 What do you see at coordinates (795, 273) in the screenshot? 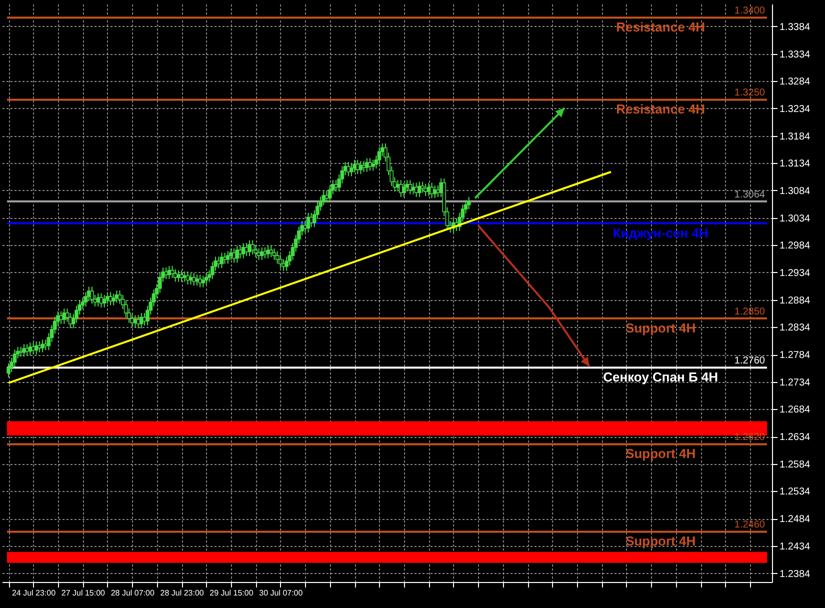
I see `y-tick-label: 1.2934` at bounding box center [795, 273].